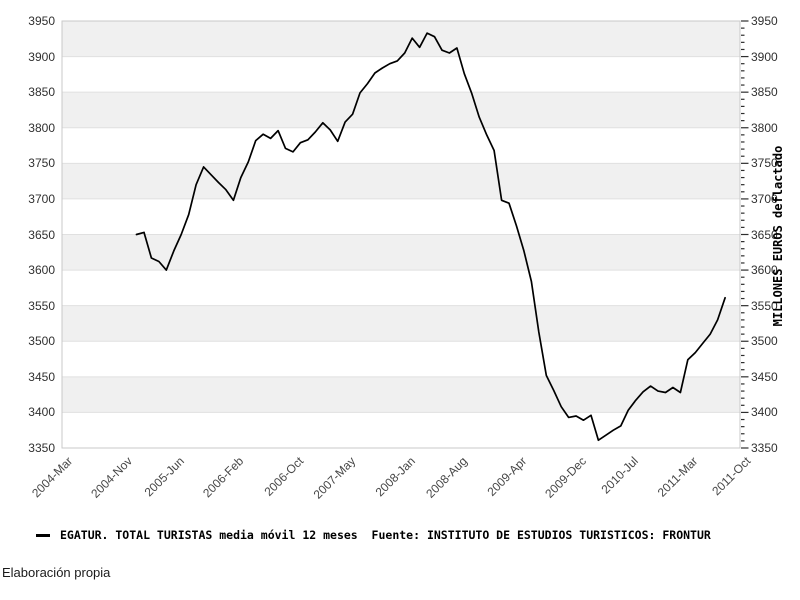 The width and height of the screenshot is (800, 600). Describe the element at coordinates (764, 198) in the screenshot. I see `y2-axis-tick-label: 3700` at that location.